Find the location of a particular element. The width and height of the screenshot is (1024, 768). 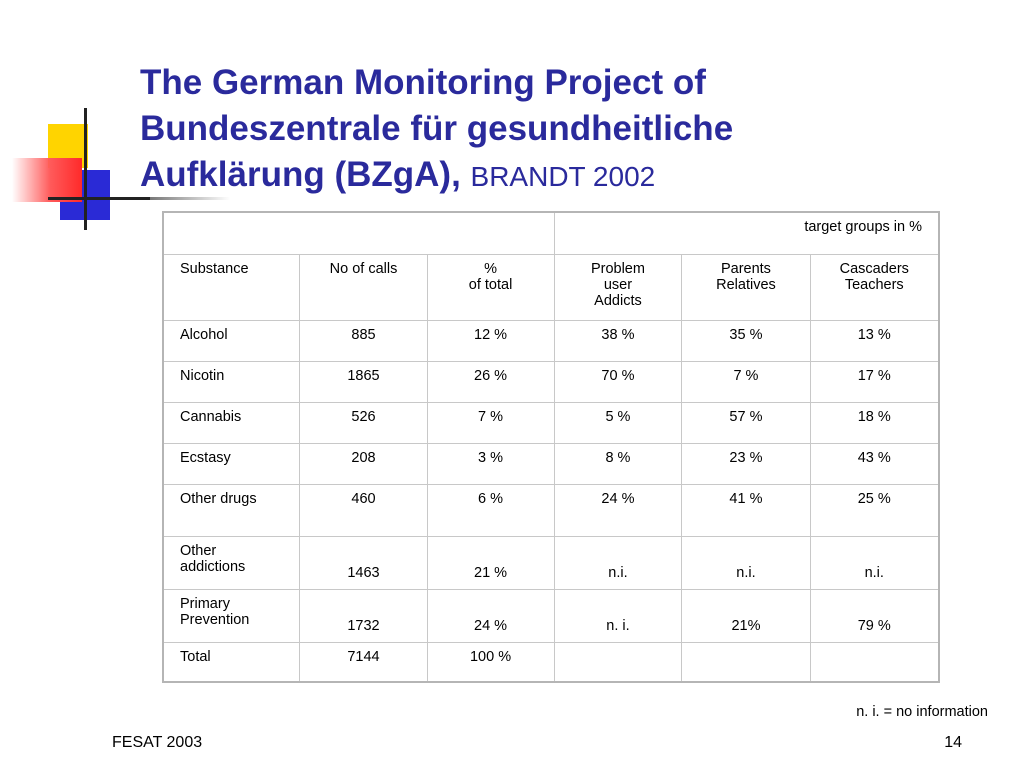

cell-percent: 24 % is located at coordinates (490, 615).